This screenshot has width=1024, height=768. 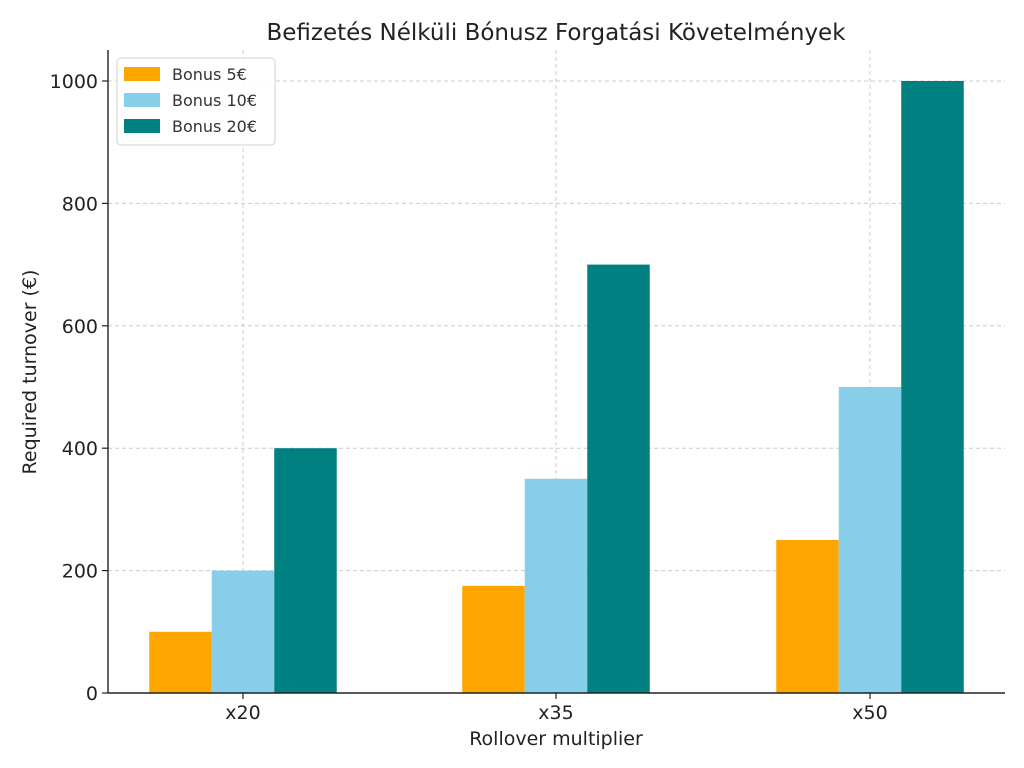 I want to click on legend: Bonus 5€ Bonus 10€ Bonus 20€, so click(x=196, y=101).